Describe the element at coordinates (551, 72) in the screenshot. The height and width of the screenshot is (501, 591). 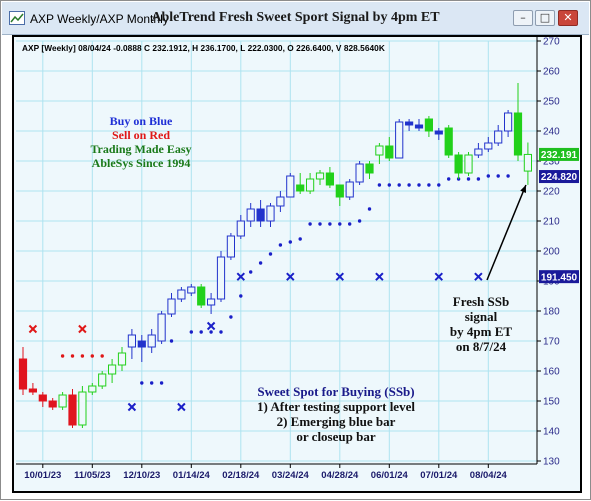
I see `y-tick-label: 260` at that location.